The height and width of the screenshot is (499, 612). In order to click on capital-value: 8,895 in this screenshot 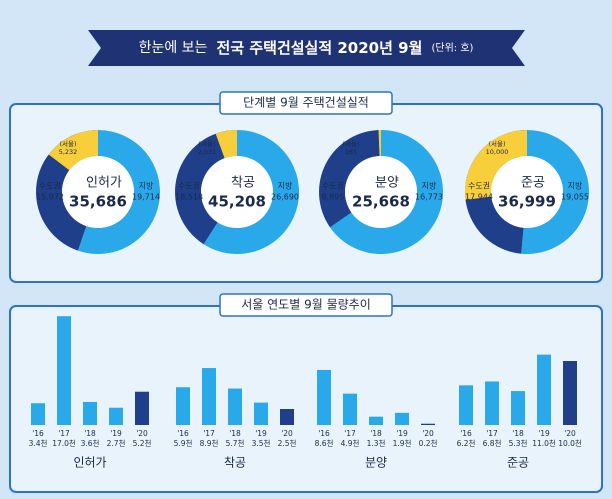, I will do `click(333, 197)`.